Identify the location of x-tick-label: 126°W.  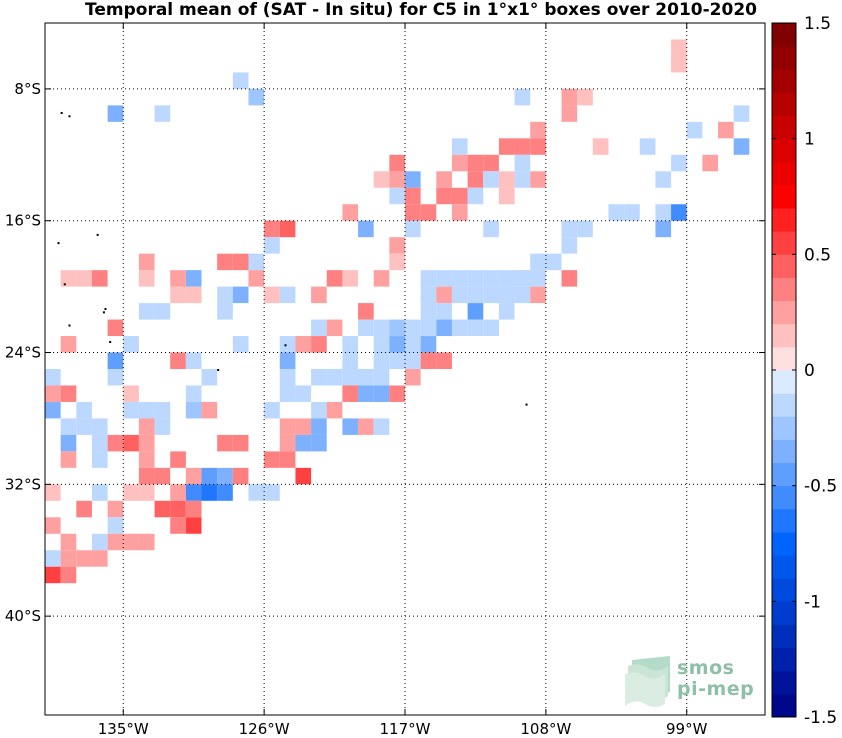
(264, 729).